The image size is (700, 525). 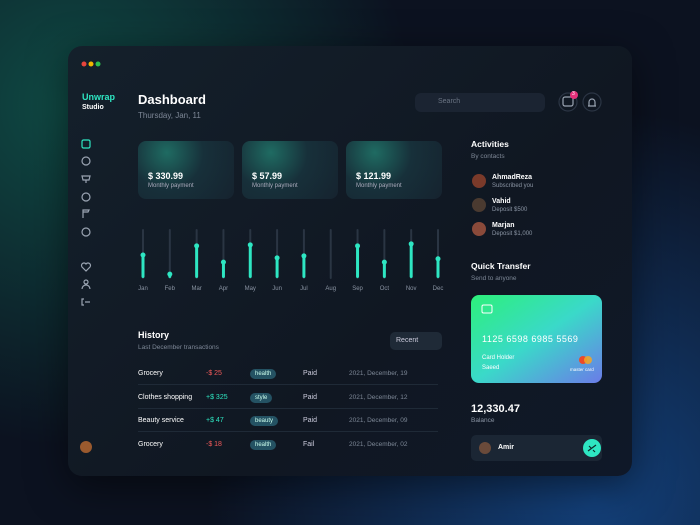 What do you see at coordinates (214, 445) in the screenshot?
I see `item-amount: -$ 18` at bounding box center [214, 445].